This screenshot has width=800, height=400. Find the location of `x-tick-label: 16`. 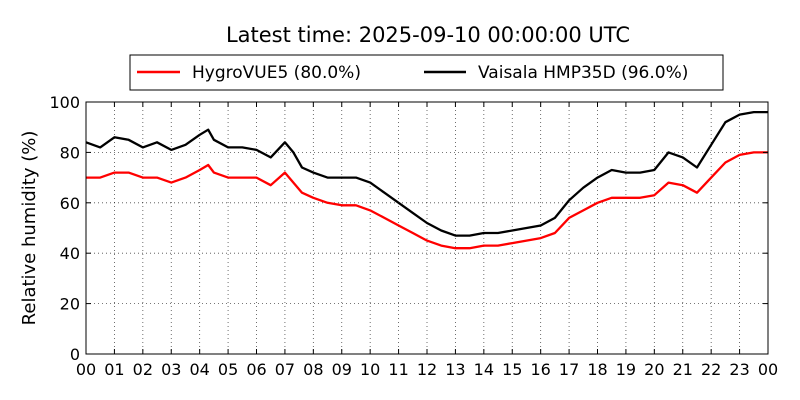

x-tick-label: 16 is located at coordinates (540, 369).